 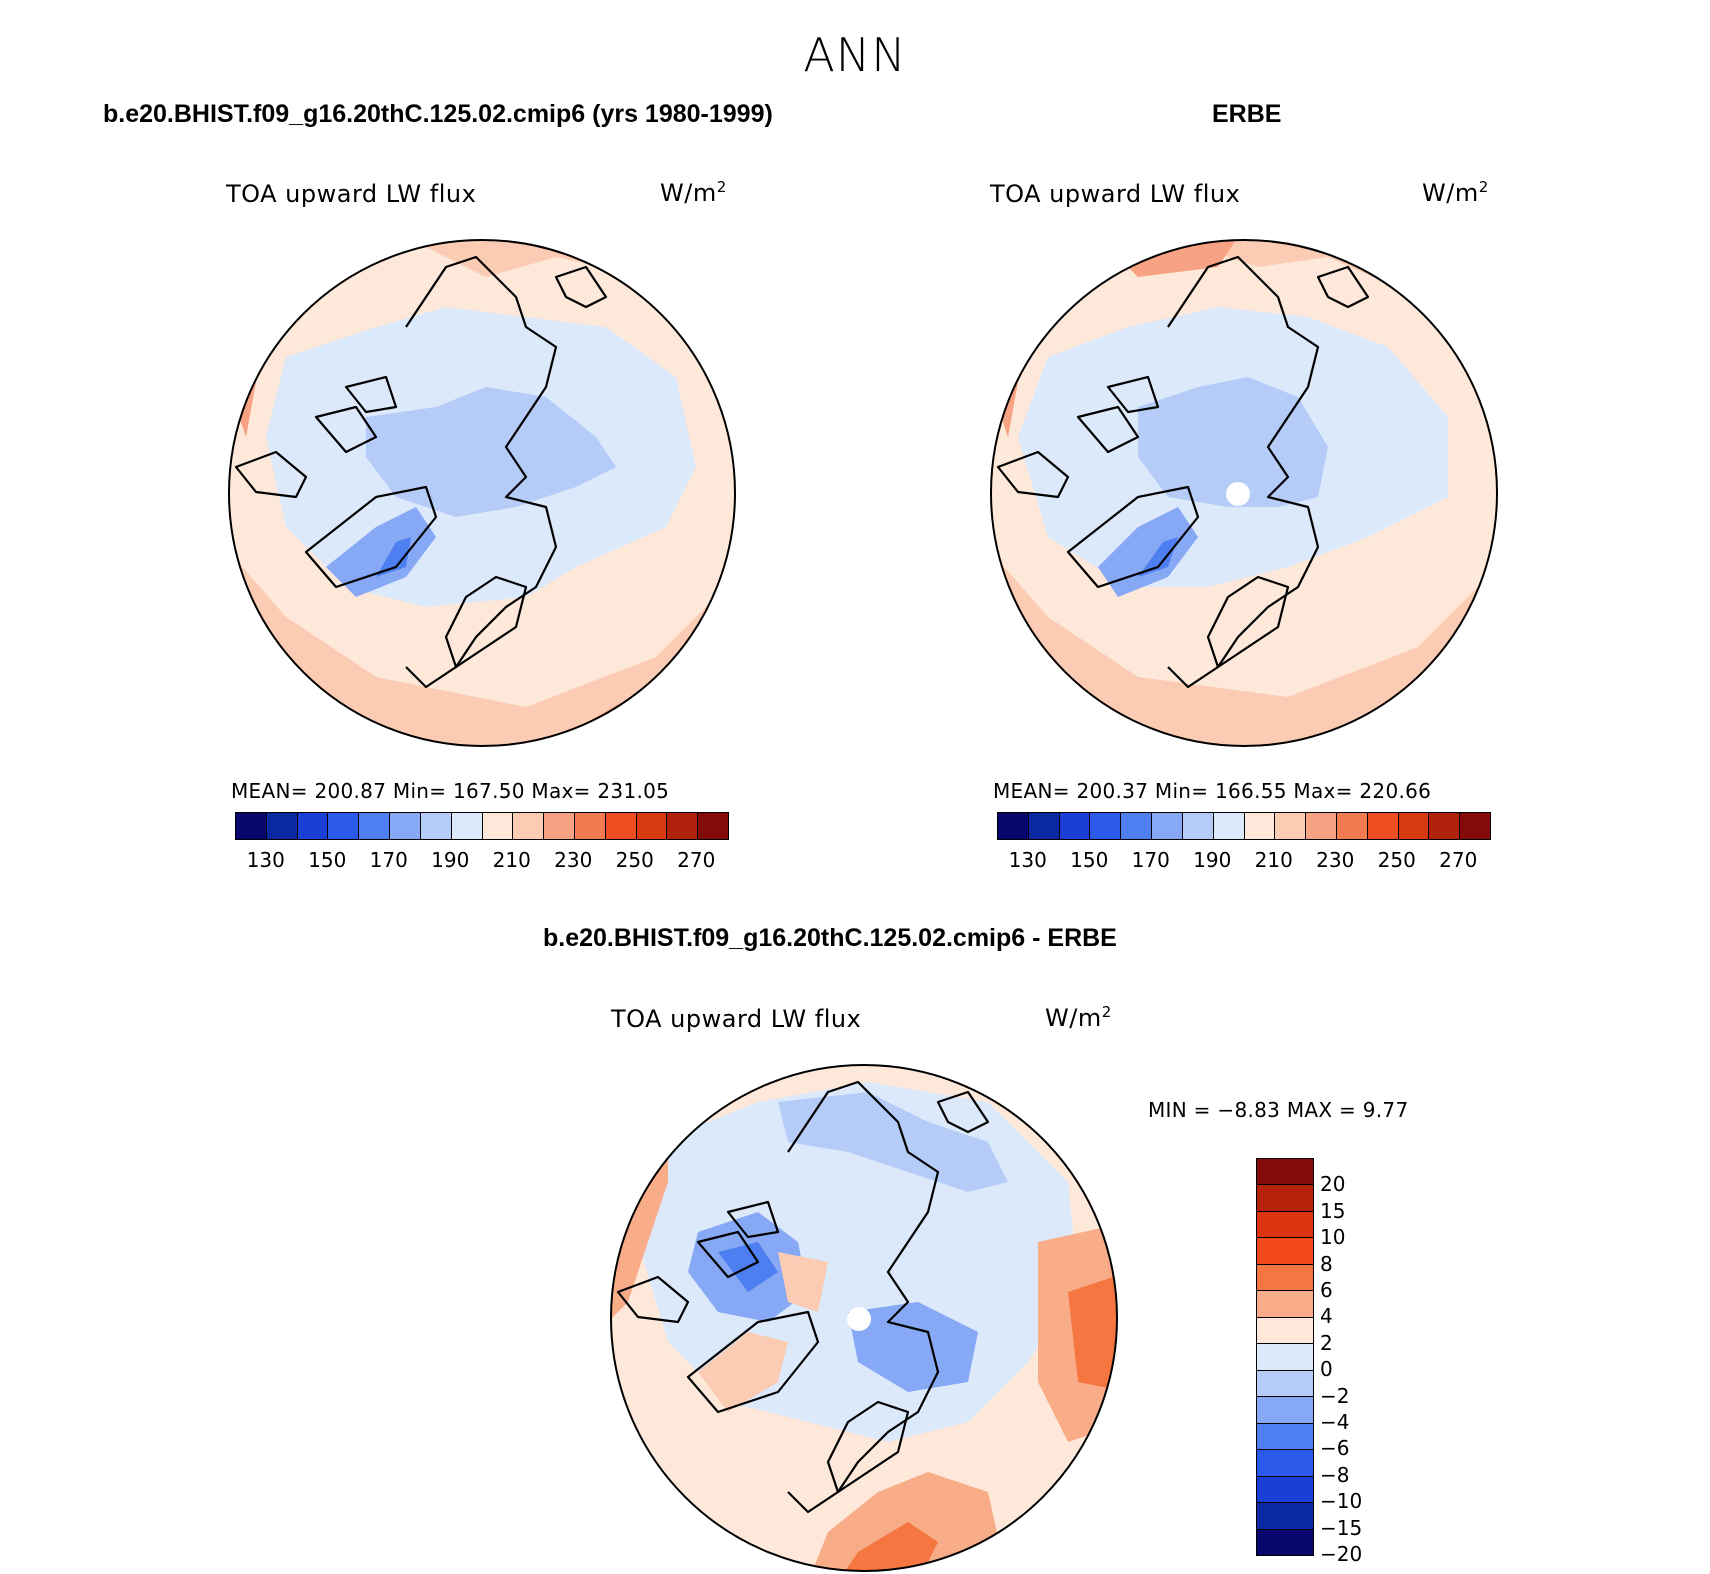 I want to click on colorbar-tick-label: 15, so click(x=1333, y=1210).